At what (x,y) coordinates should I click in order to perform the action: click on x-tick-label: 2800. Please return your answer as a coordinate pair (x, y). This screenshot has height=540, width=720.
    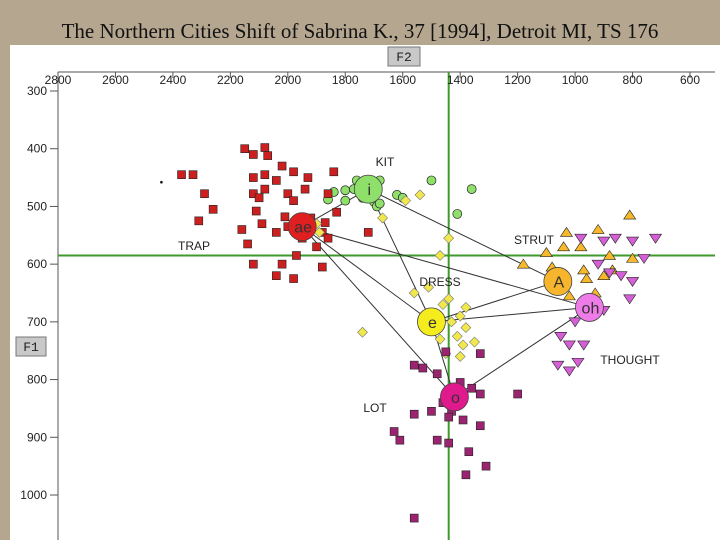
    Looking at the image, I should click on (58, 80).